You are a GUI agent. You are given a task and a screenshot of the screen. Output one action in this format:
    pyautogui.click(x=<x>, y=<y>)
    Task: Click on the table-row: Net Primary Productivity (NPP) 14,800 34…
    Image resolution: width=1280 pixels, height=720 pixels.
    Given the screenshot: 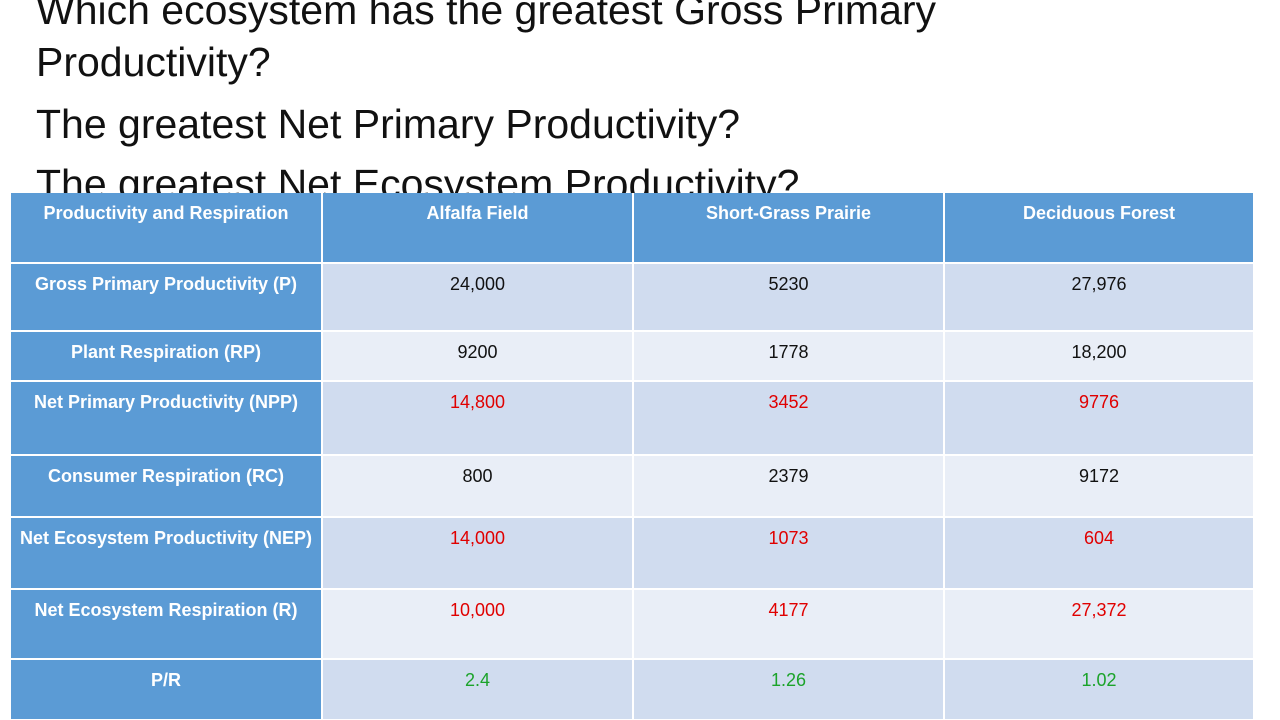 What is the action you would take?
    pyautogui.click(x=633, y=418)
    